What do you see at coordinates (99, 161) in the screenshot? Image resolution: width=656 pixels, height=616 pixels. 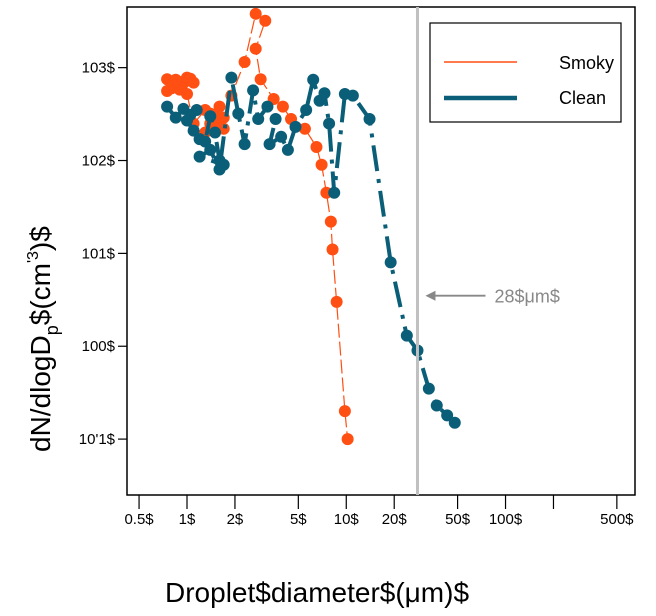 I see `y-tick-label: 102$` at bounding box center [99, 161].